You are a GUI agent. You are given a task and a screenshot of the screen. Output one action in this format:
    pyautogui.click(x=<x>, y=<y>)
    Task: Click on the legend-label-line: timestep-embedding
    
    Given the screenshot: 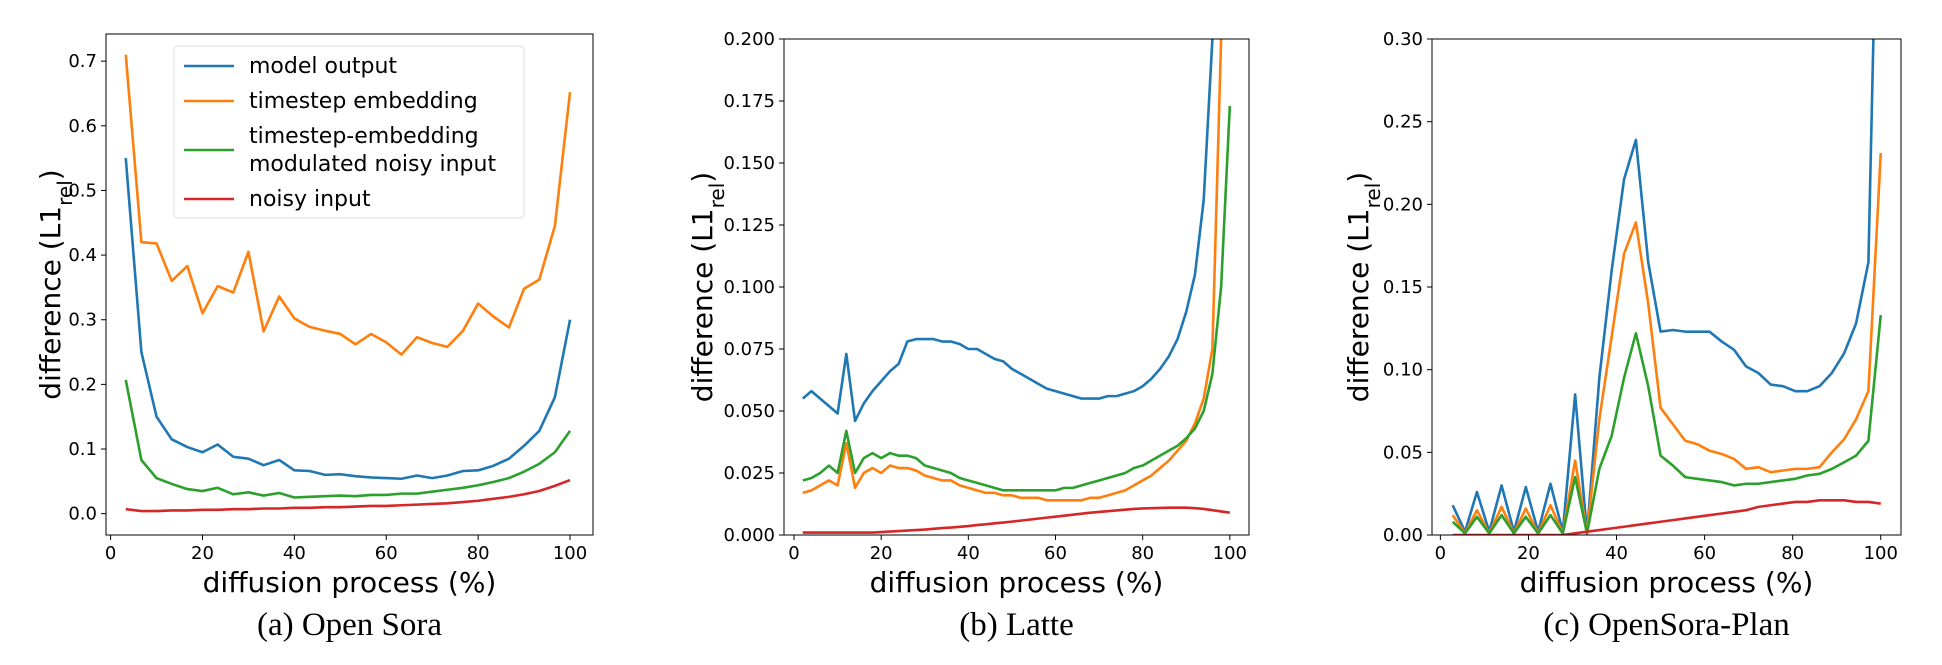 What is the action you would take?
    pyautogui.click(x=364, y=136)
    